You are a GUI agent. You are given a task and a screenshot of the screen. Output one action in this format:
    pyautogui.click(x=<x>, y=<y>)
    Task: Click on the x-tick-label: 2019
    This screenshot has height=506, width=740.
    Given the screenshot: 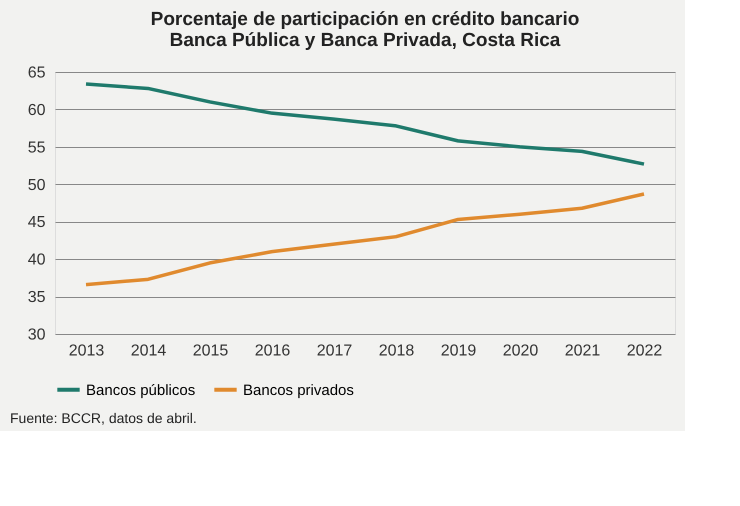 What is the action you would take?
    pyautogui.click(x=458, y=351)
    